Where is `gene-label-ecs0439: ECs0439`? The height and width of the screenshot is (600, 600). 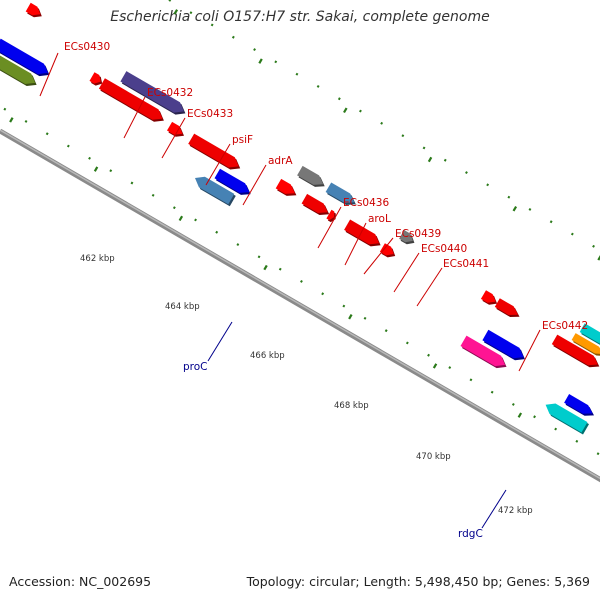 gene-label-ecs0439: ECs0439 is located at coordinates (418, 234).